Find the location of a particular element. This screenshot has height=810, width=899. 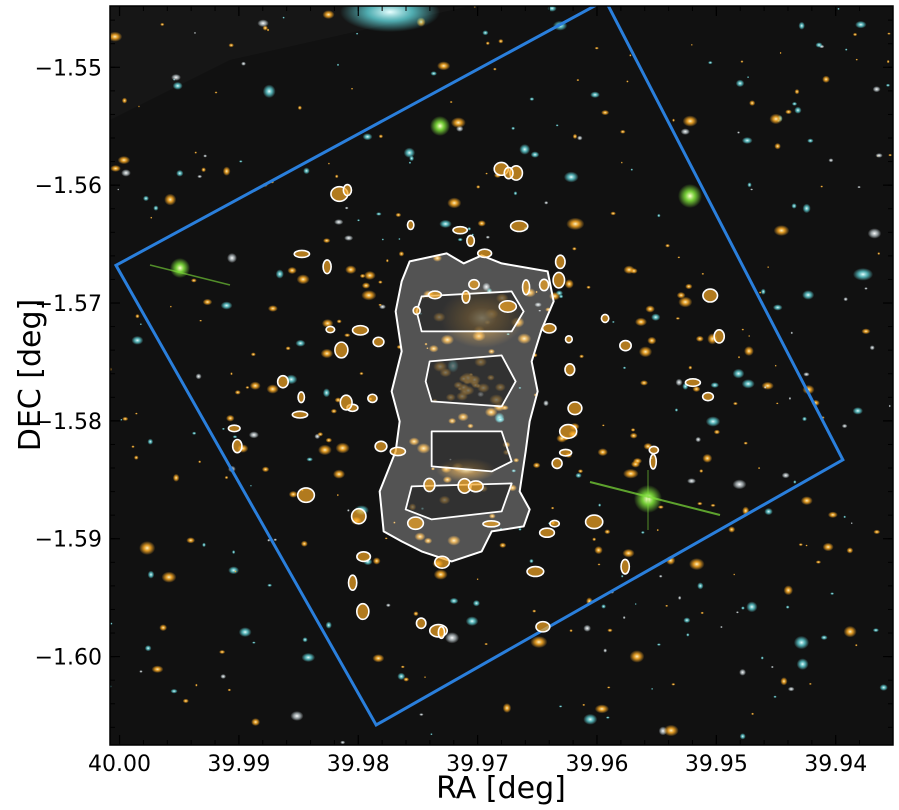

y-axis-title: DEC [deg] is located at coordinates (30, 375).